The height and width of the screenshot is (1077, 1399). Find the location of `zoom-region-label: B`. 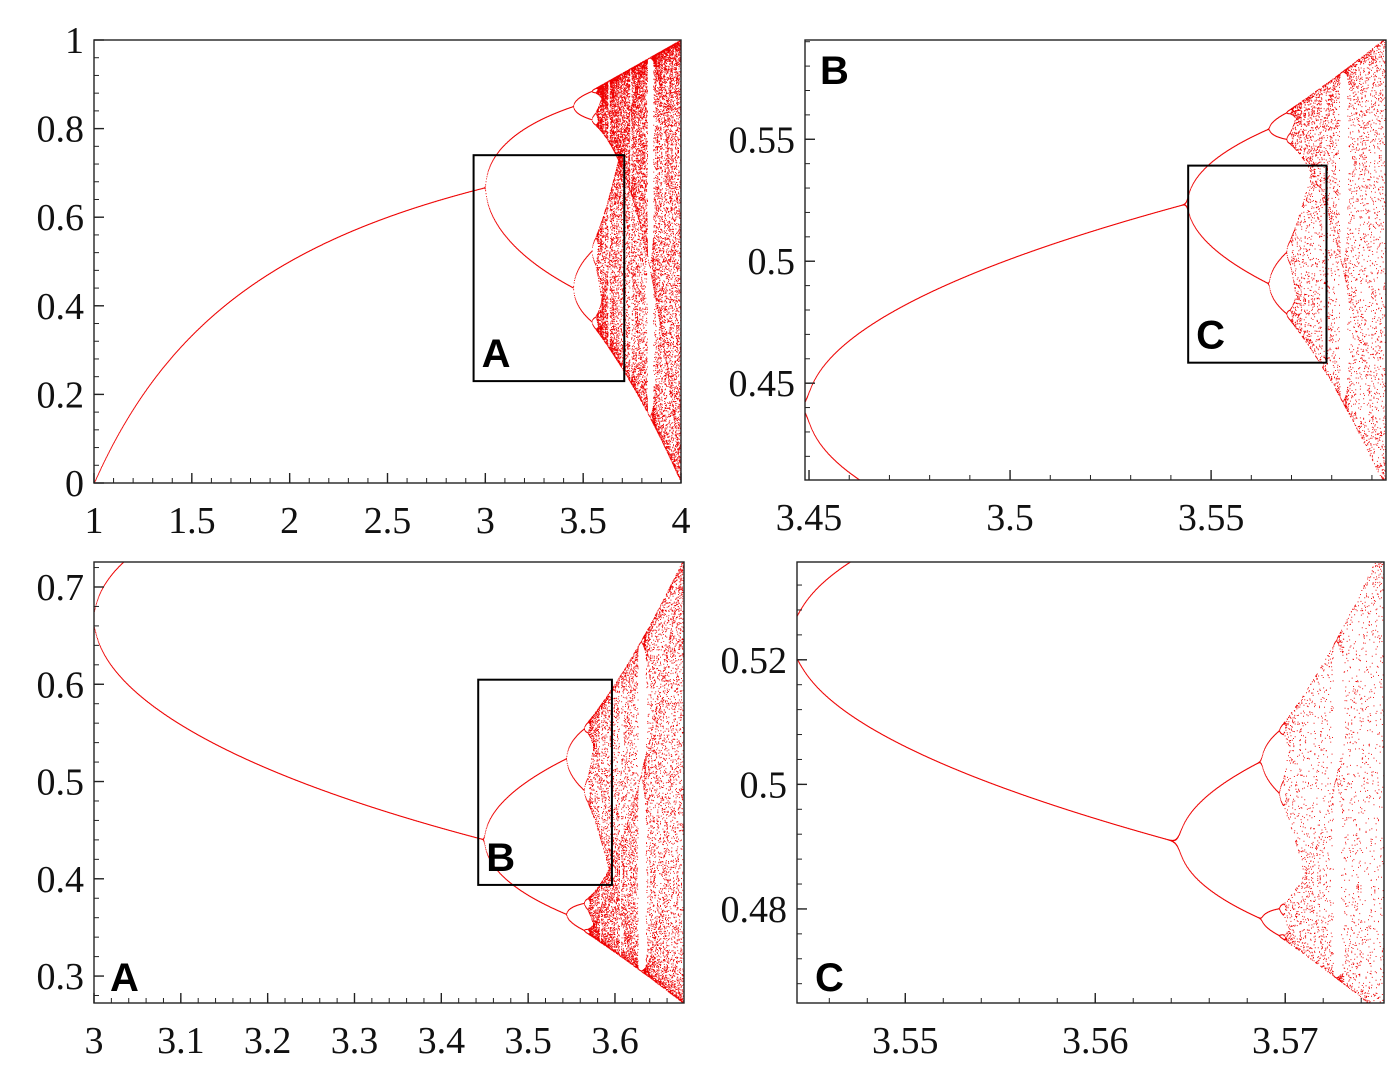

zoom-region-label: B is located at coordinates (500, 858).